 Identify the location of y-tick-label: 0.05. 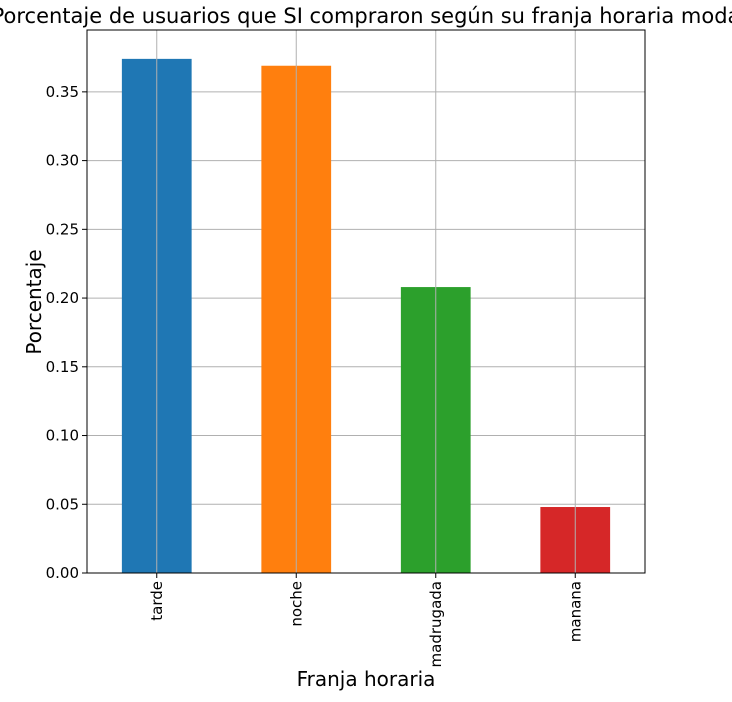
(62, 504).